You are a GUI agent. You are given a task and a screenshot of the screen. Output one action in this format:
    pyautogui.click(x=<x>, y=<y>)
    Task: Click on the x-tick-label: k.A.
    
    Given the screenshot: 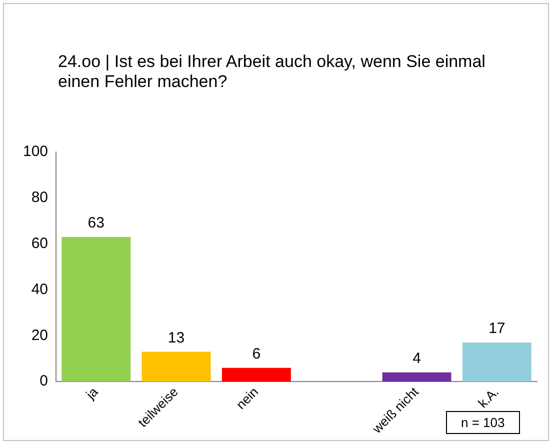 What is the action you would take?
    pyautogui.click(x=488, y=397)
    